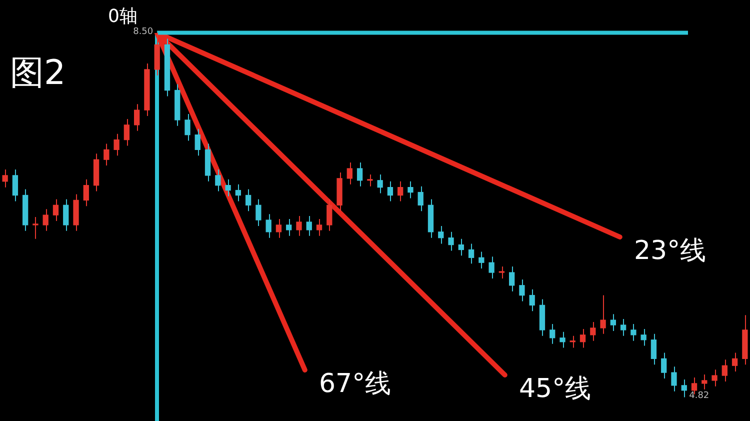 The image size is (750, 421). What do you see at coordinates (670, 251) in the screenshot?
I see `annotation: 23°线` at bounding box center [670, 251].